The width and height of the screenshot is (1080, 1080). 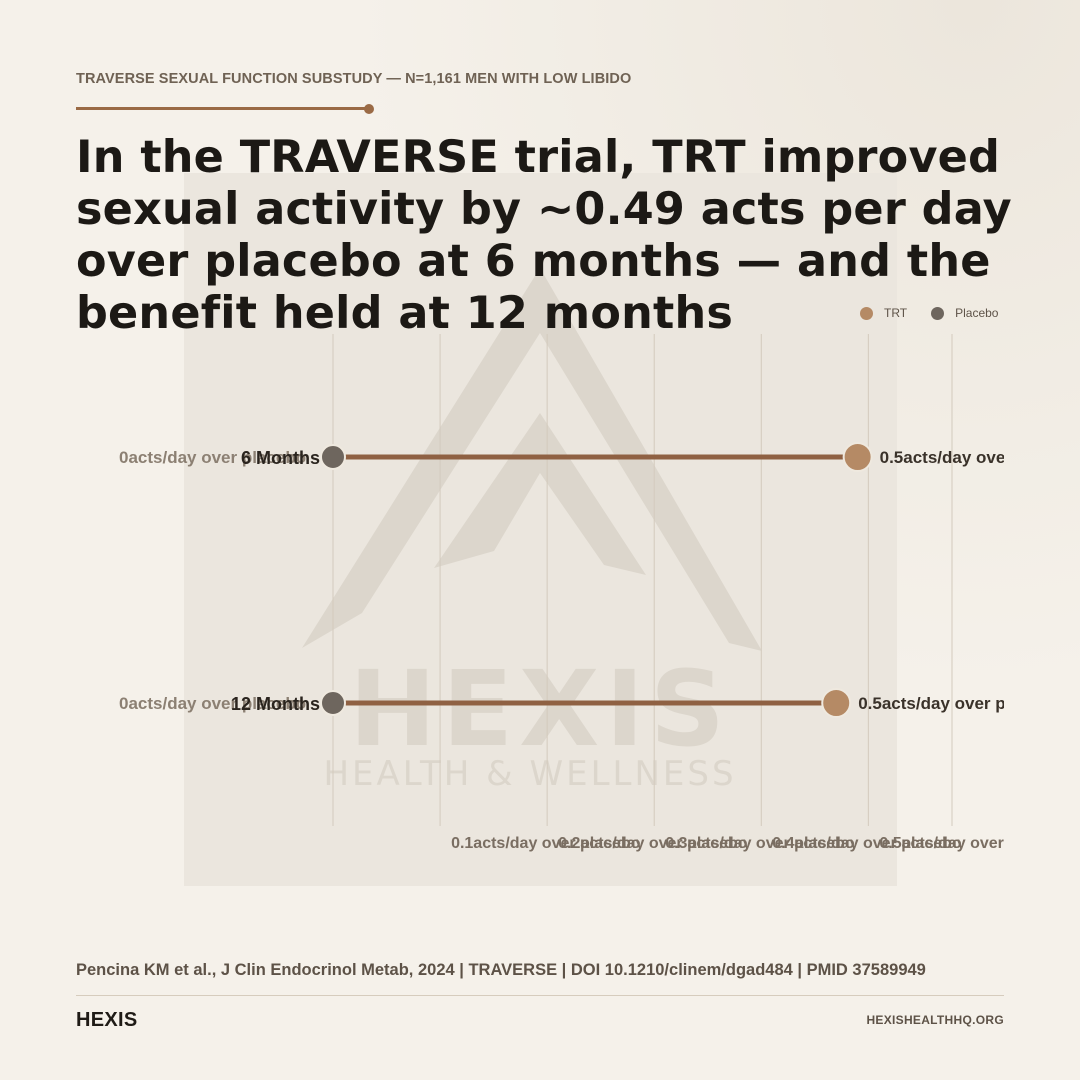 I want to click on legend-item-placebo: Placebo, so click(x=964, y=313).